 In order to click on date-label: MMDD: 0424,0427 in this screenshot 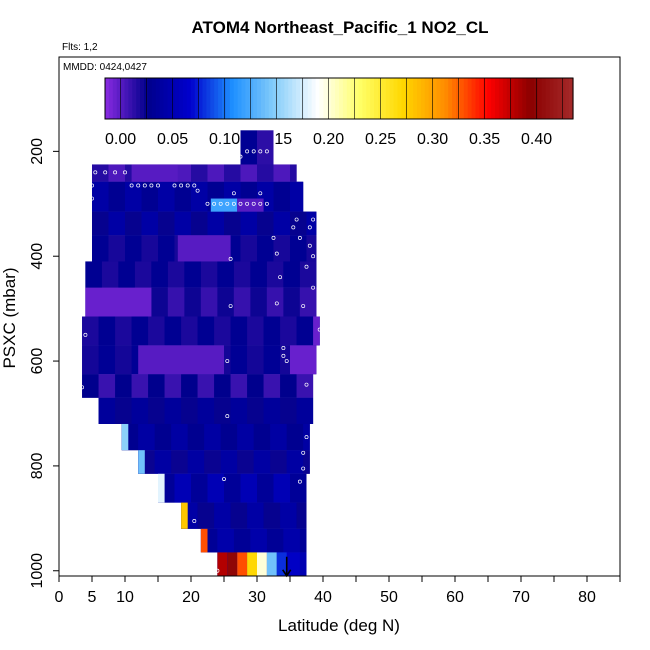, I will do `click(105, 67)`.